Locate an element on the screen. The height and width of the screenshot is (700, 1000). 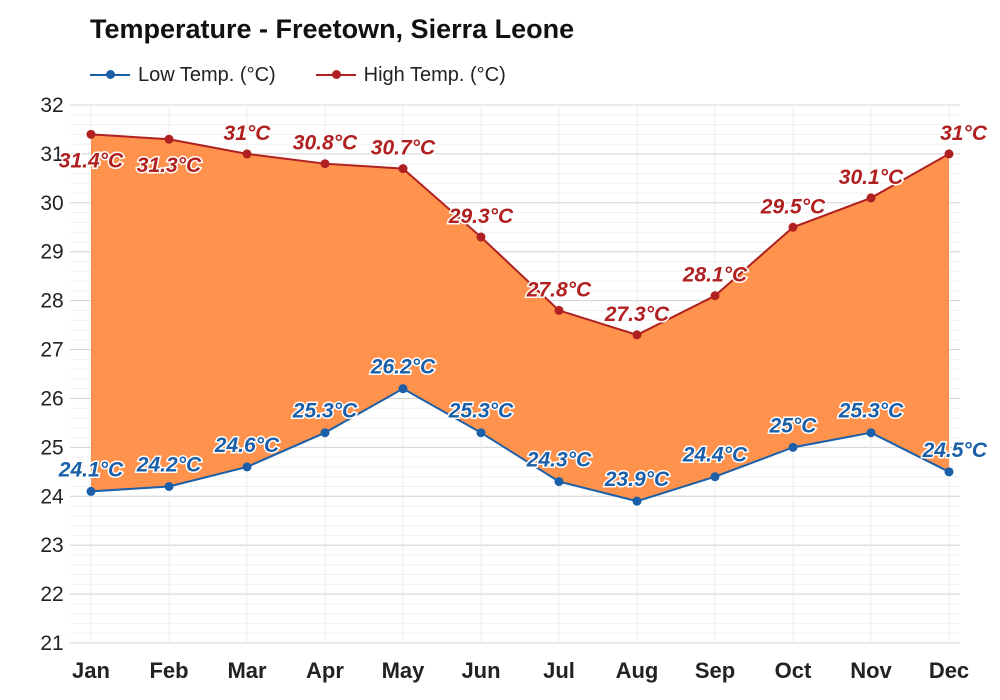
data-label-high: 29.3°C is located at coordinates (481, 216).